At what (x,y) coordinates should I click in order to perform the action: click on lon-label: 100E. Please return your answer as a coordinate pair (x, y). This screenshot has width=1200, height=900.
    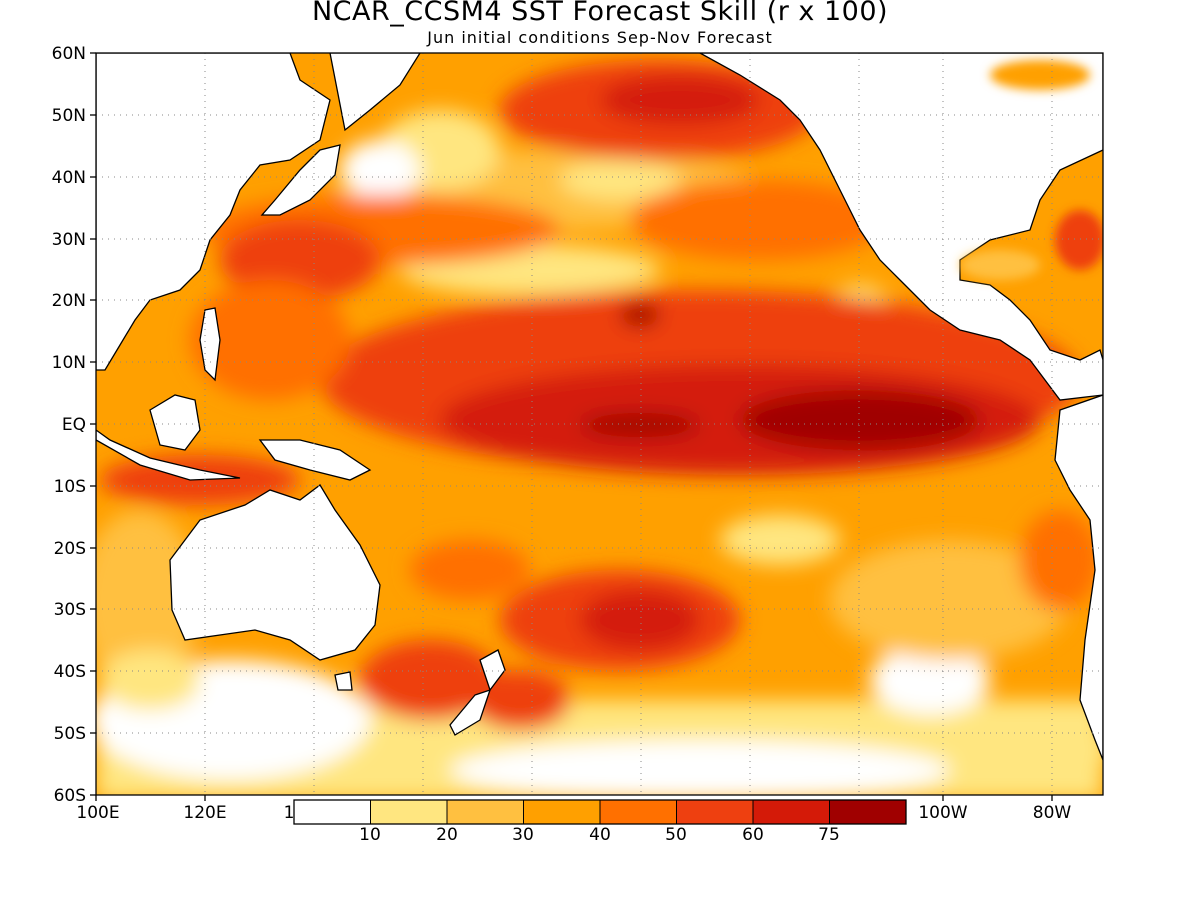
    Looking at the image, I should click on (97, 813).